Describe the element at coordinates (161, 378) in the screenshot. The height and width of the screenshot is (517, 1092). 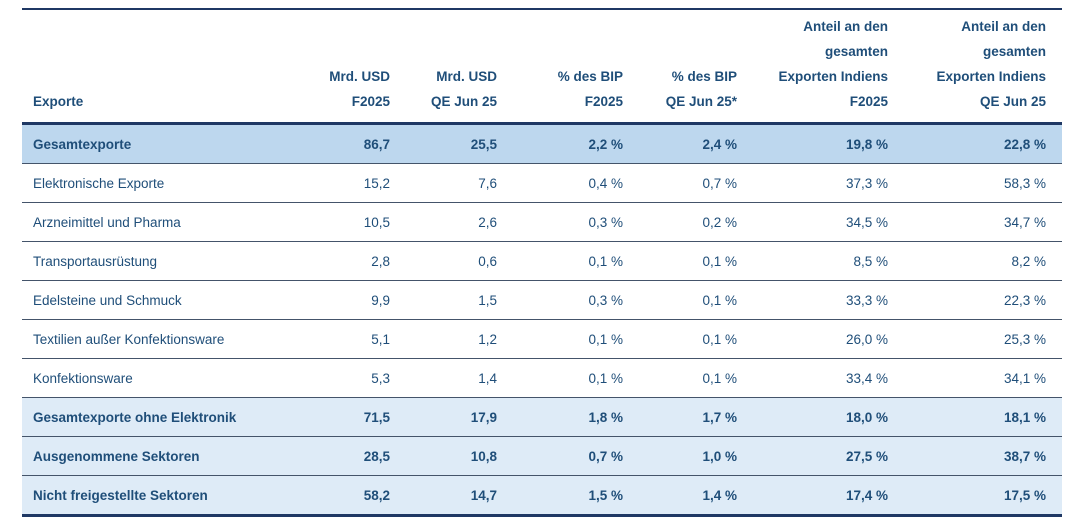
I see `row-label-cell: Konfektionsware` at that location.